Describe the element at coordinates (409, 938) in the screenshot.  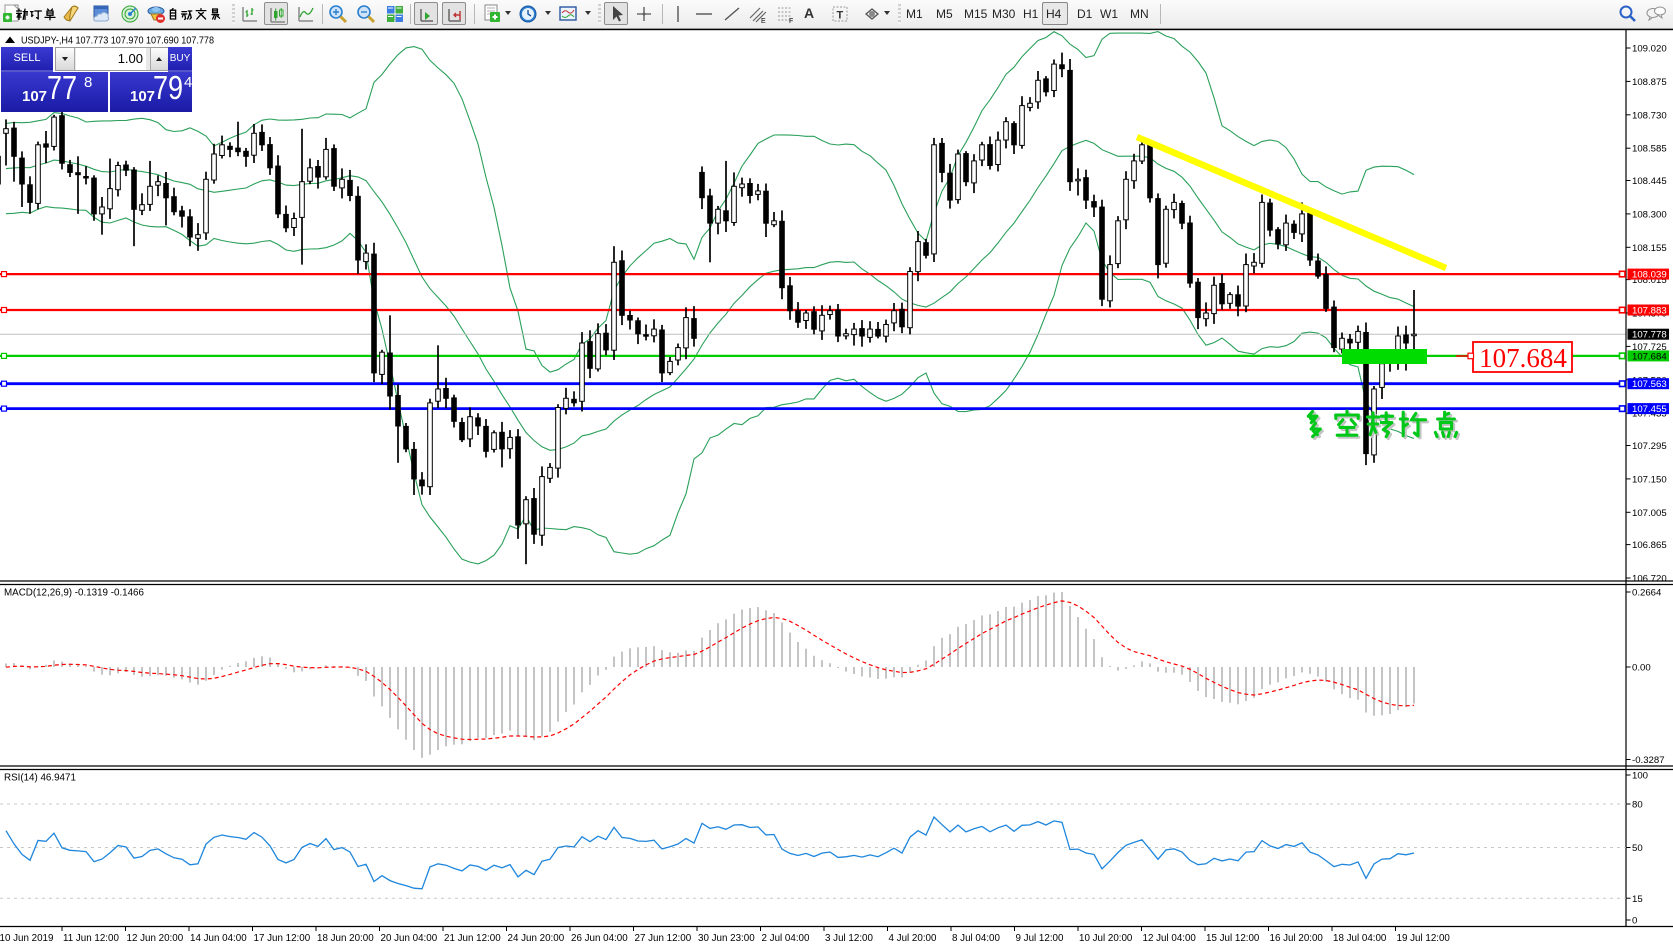
I see `svg-text: 20 Jun 04:00` at that location.